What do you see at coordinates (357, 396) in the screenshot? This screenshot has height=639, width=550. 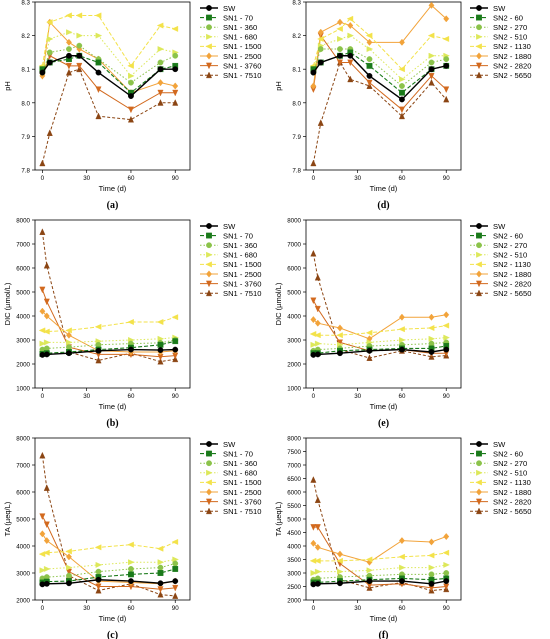 I see `x-tick-label: 30` at bounding box center [357, 396].